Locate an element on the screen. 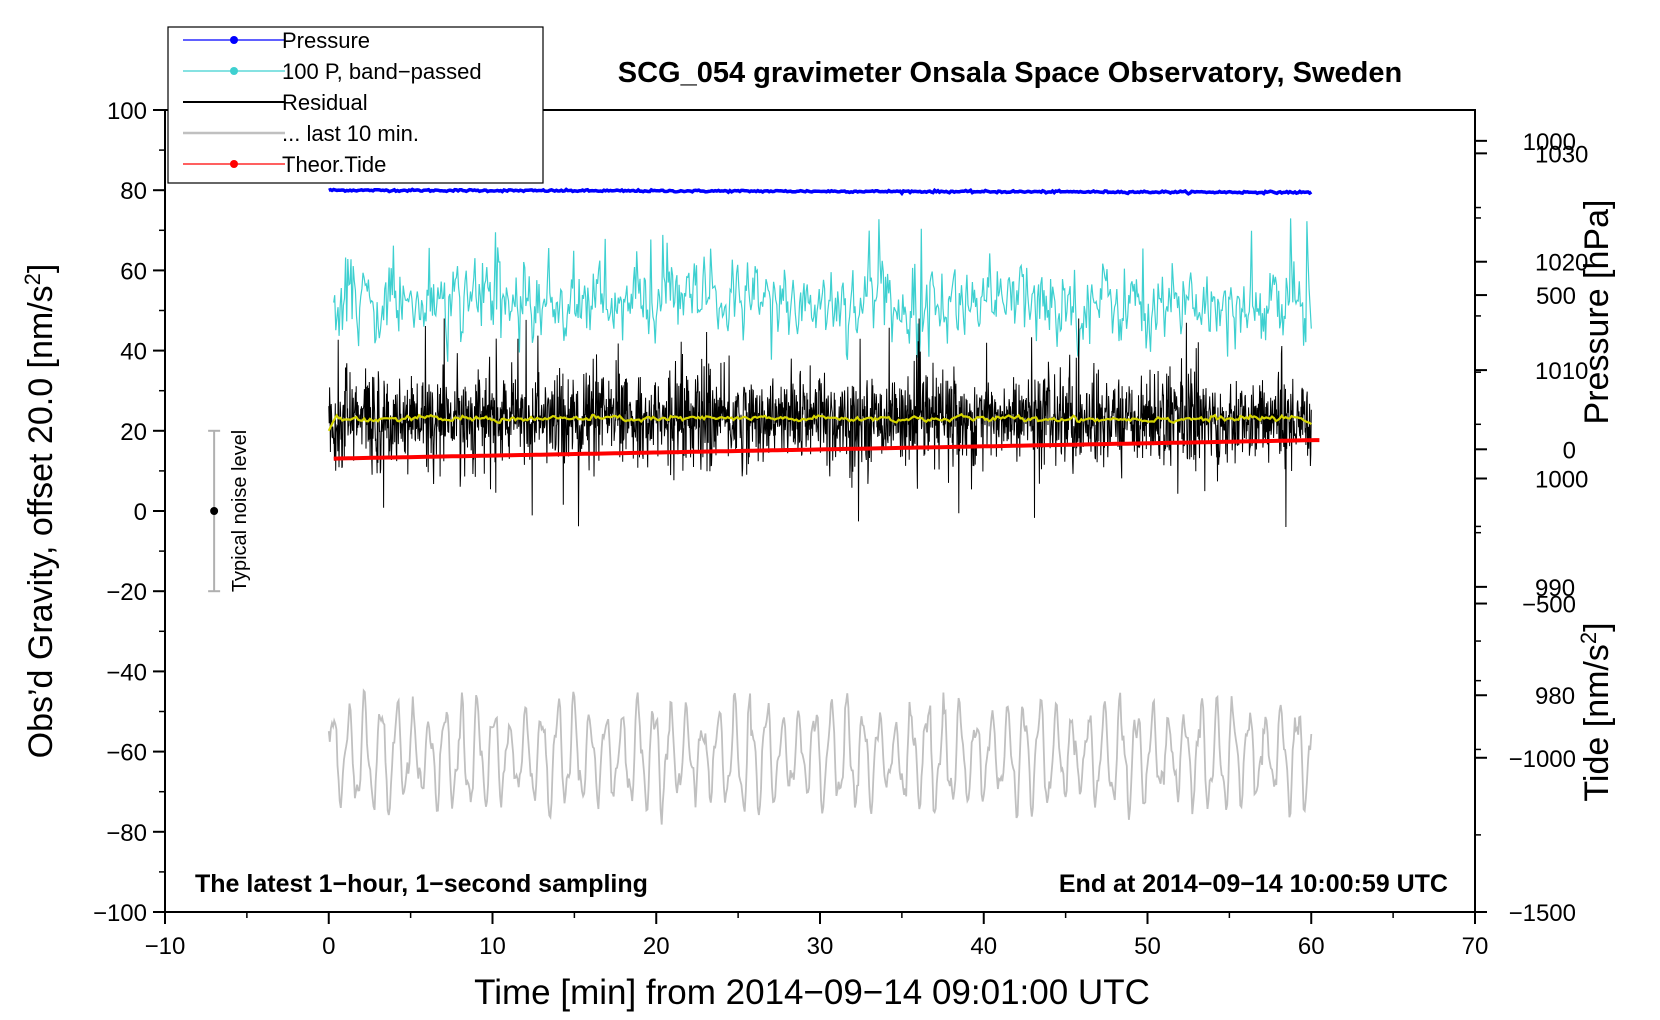 The width and height of the screenshot is (1660, 1020). y-axis-label-pressure: Pressure [hPa] is located at coordinates (1597, 312).